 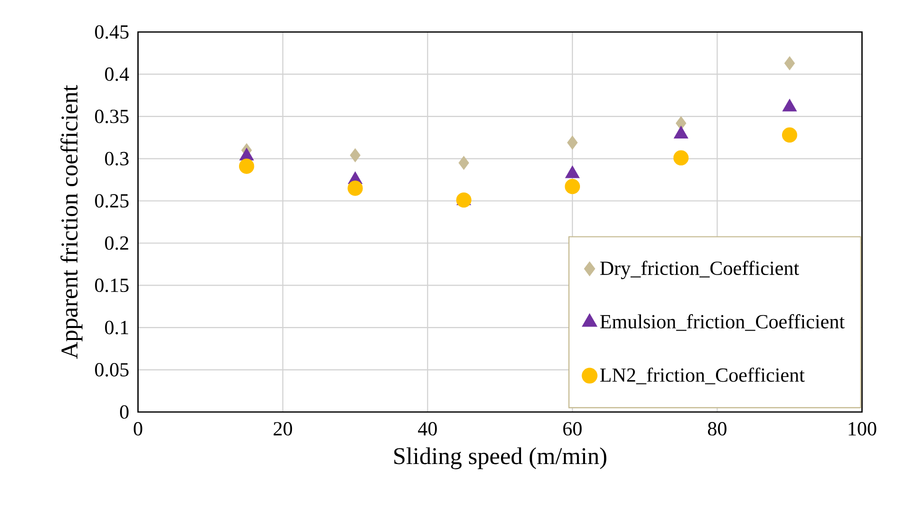 I want to click on x-tick-label: 80, so click(x=717, y=429).